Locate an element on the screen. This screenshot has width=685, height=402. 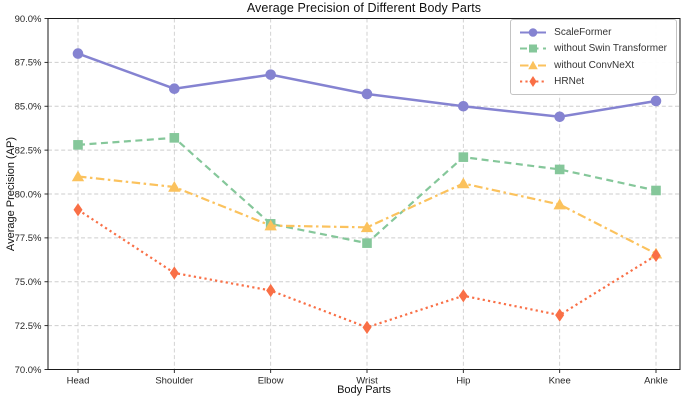
legend-glyph-diamond-icon is located at coordinates (533, 82).